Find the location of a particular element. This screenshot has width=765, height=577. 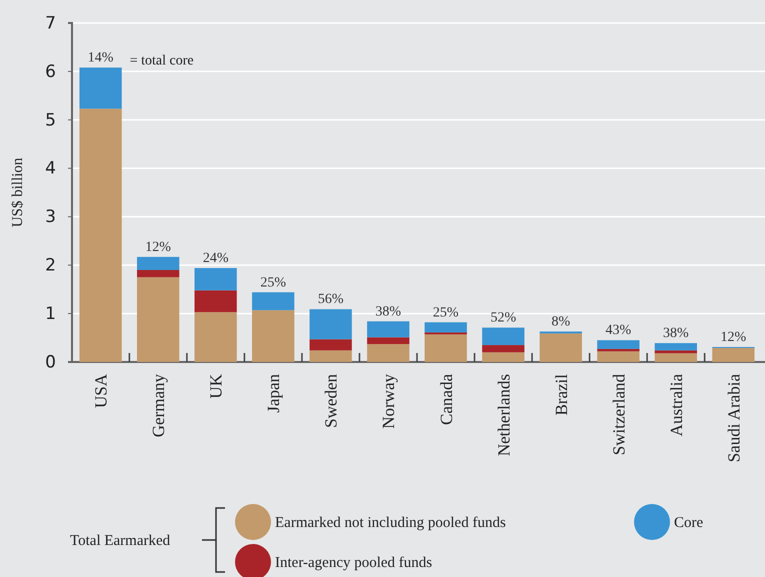

x-tick-label: Canada is located at coordinates (446, 399).